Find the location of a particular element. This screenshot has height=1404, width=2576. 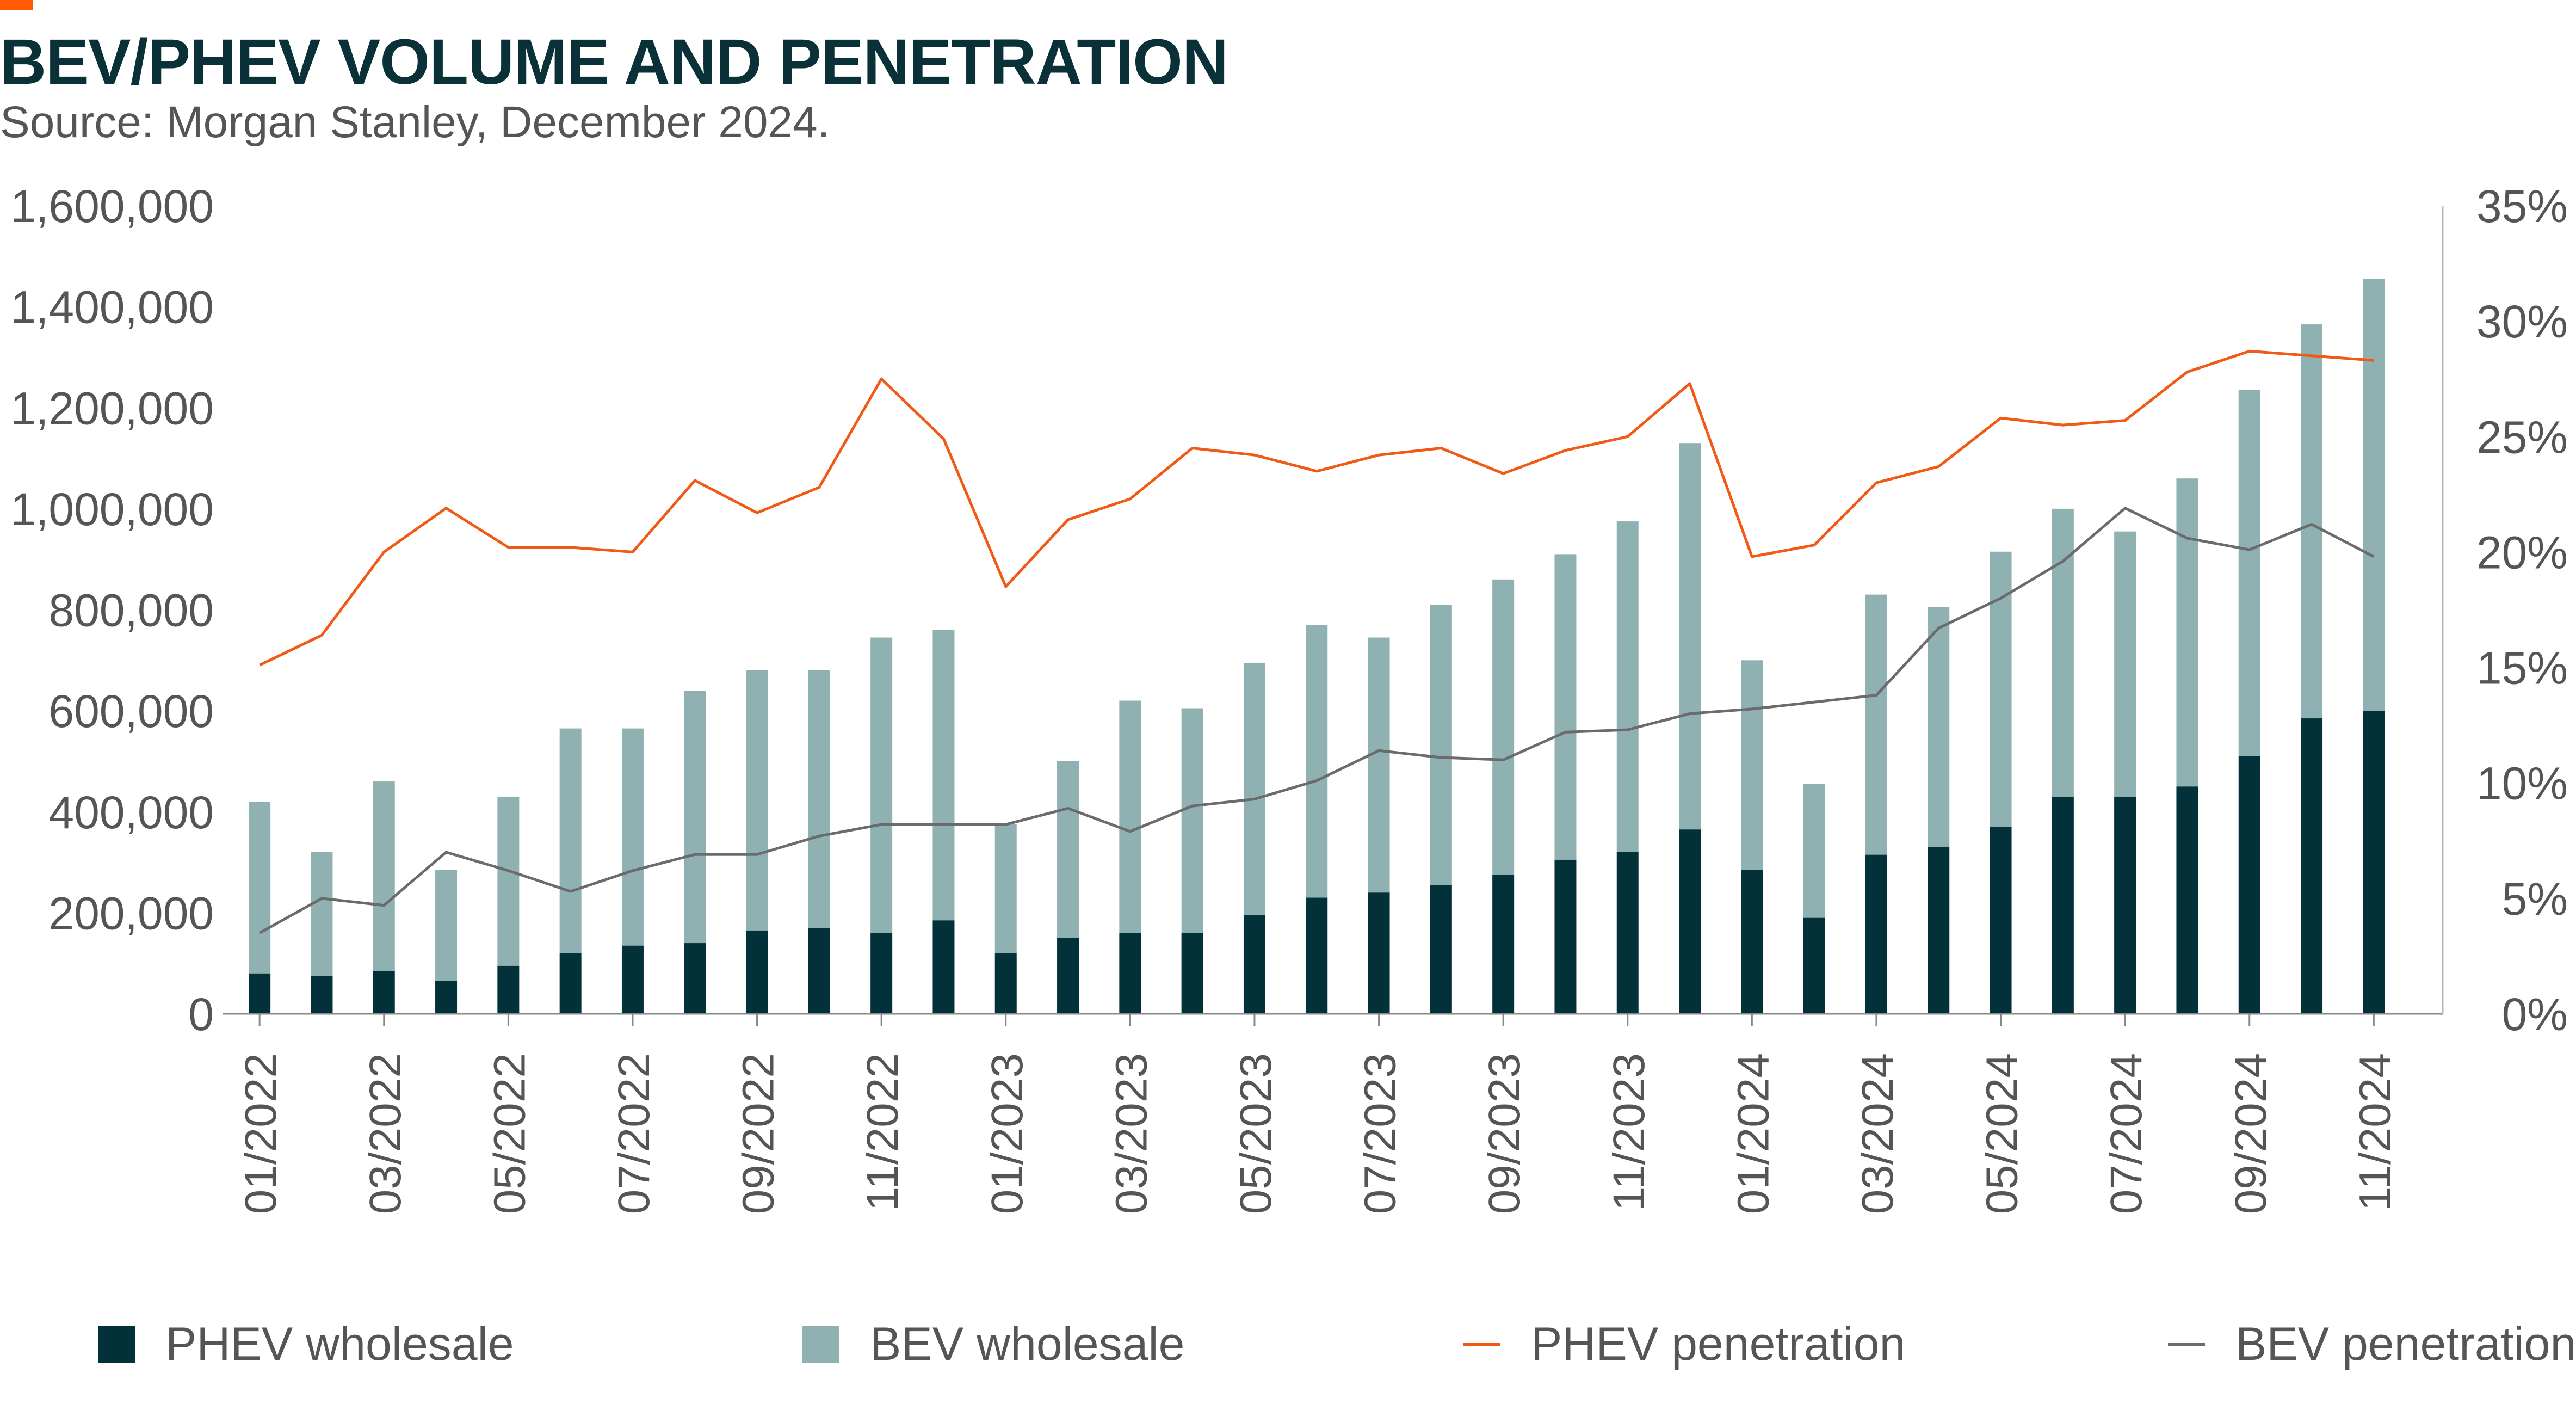

bar-bev-09/2022 is located at coordinates (757, 800).